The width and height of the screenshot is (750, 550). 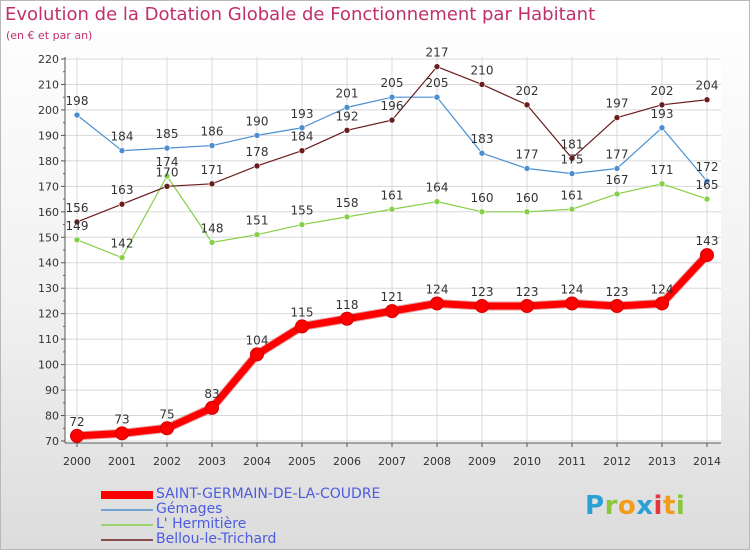 I want to click on data-label: 171, so click(x=212, y=170).